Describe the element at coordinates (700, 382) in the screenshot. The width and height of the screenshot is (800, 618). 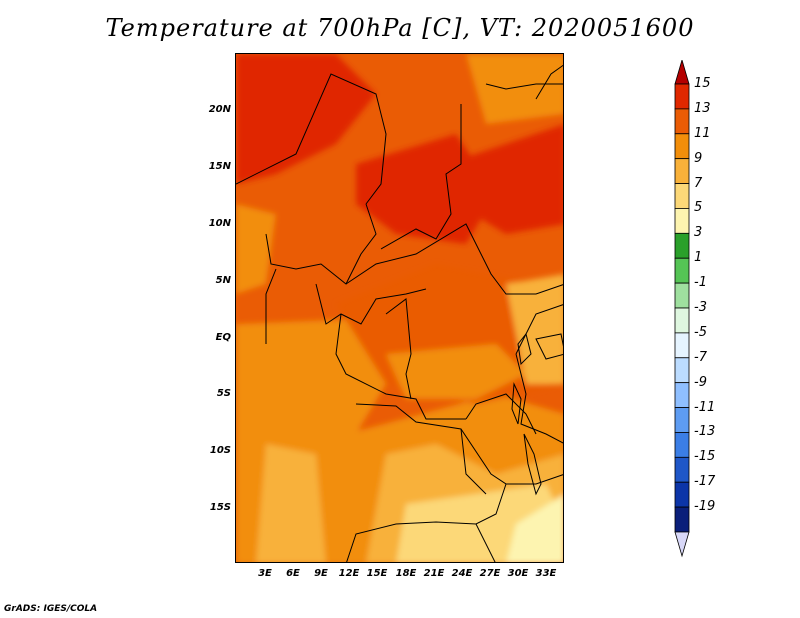
I see `colorbar-label: -9` at that location.